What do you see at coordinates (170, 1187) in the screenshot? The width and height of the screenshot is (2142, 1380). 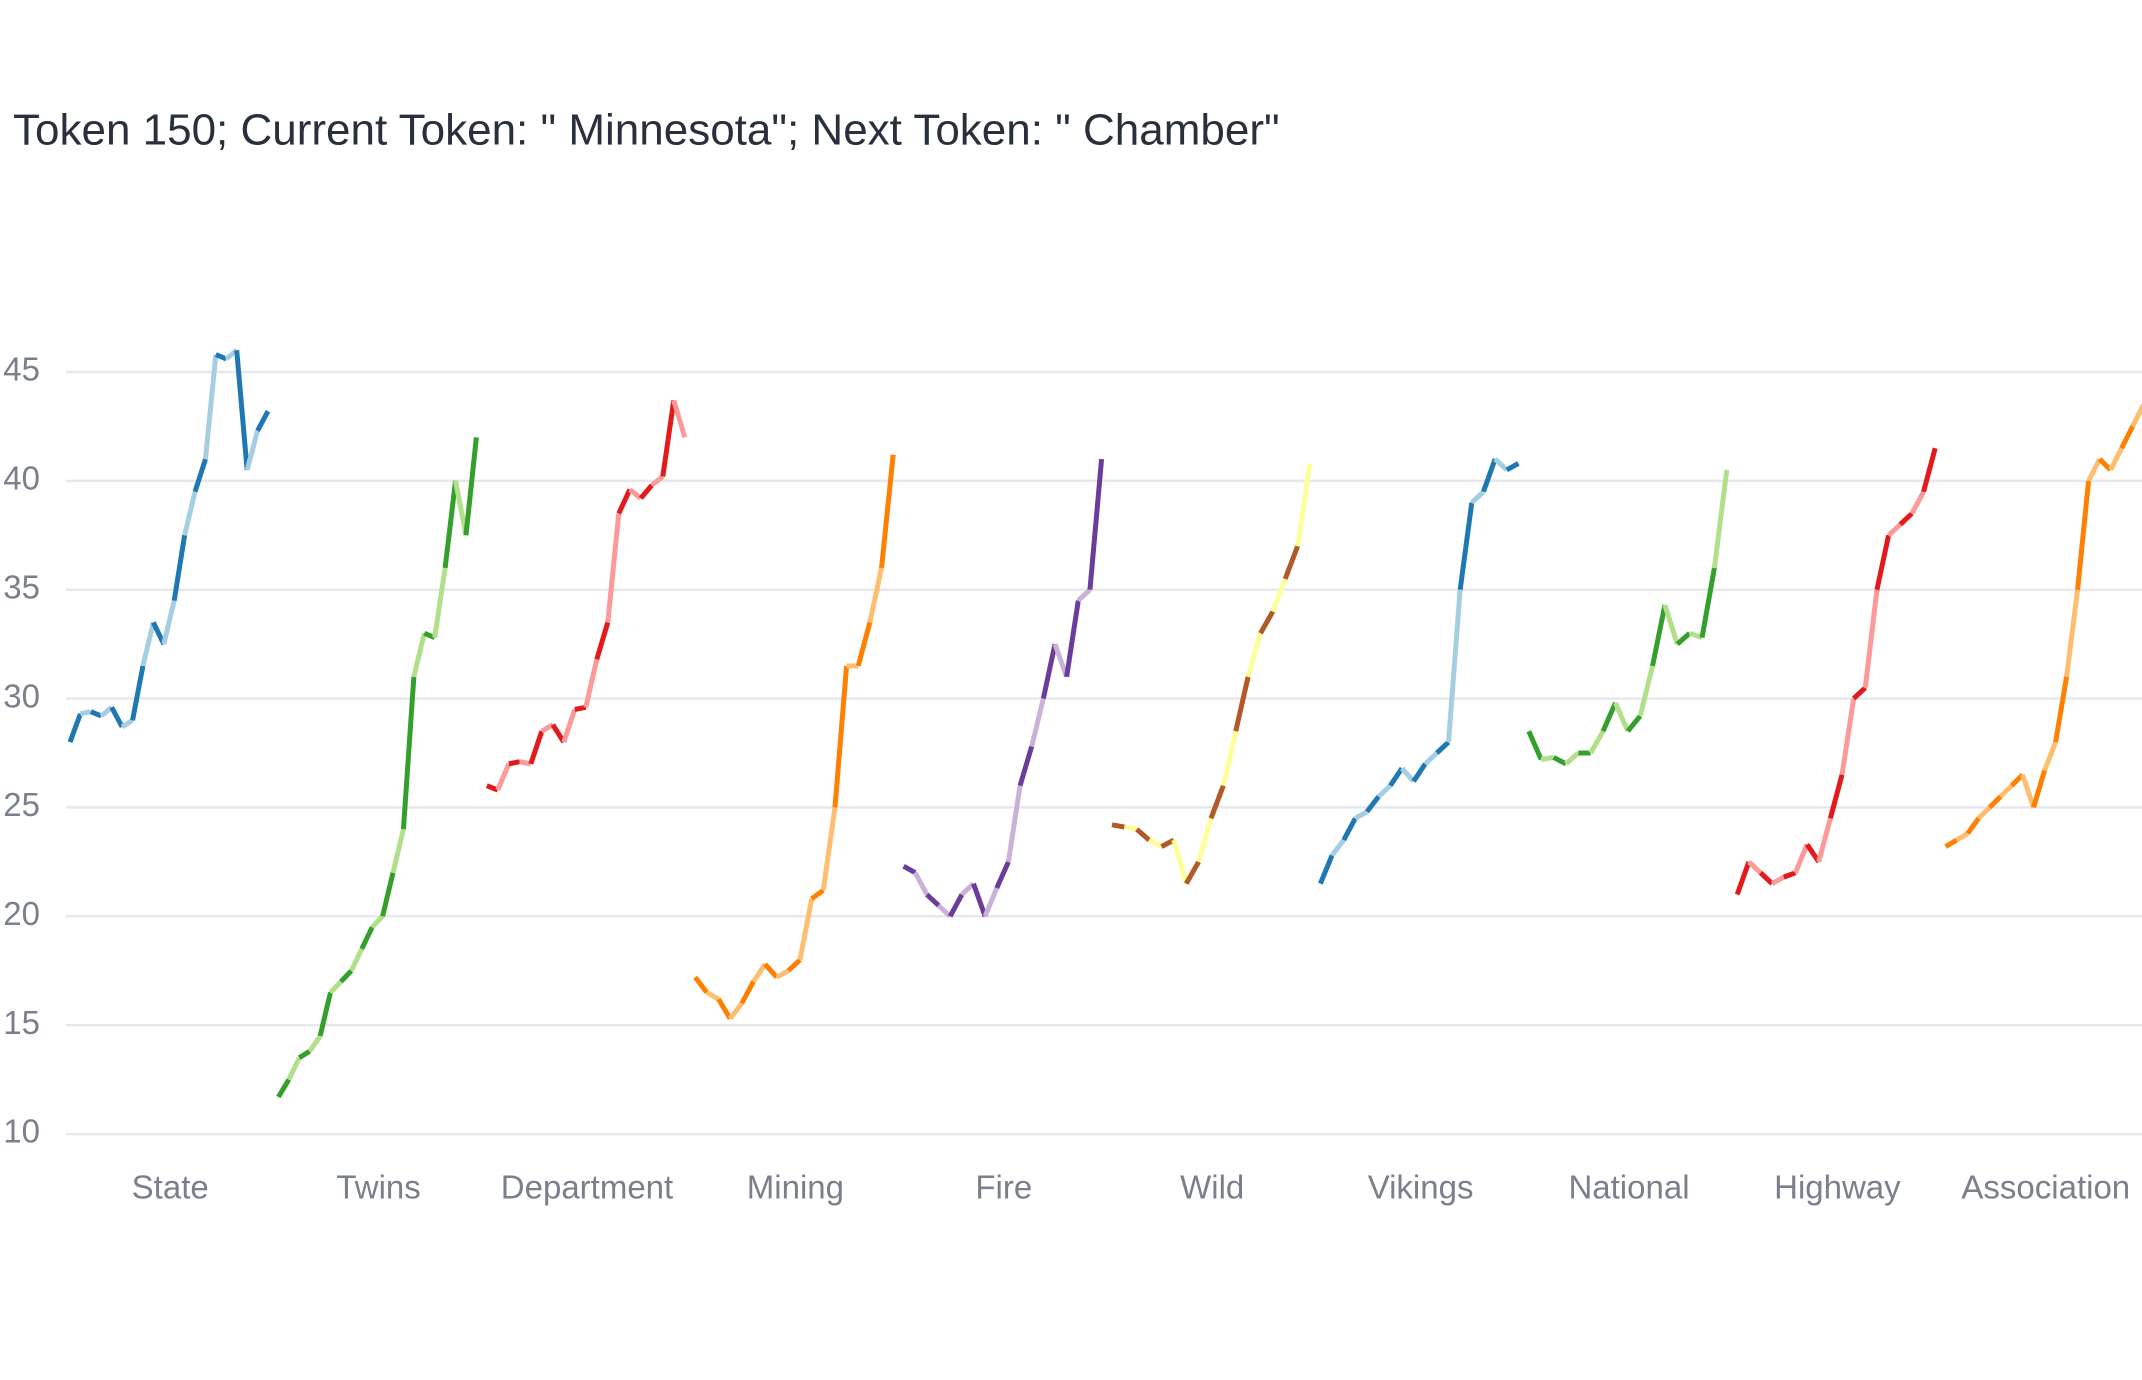 I see `x-tick-label: State` at bounding box center [170, 1187].